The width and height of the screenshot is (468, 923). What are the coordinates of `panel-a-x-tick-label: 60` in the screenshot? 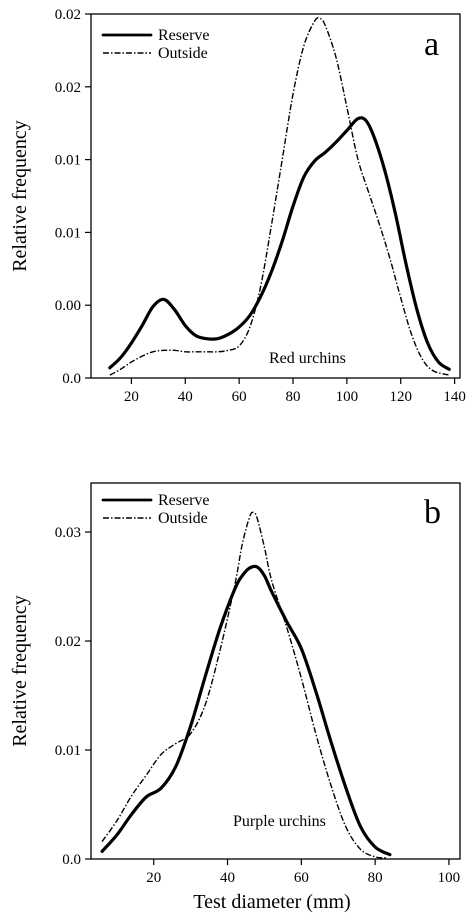 It's located at (239, 397).